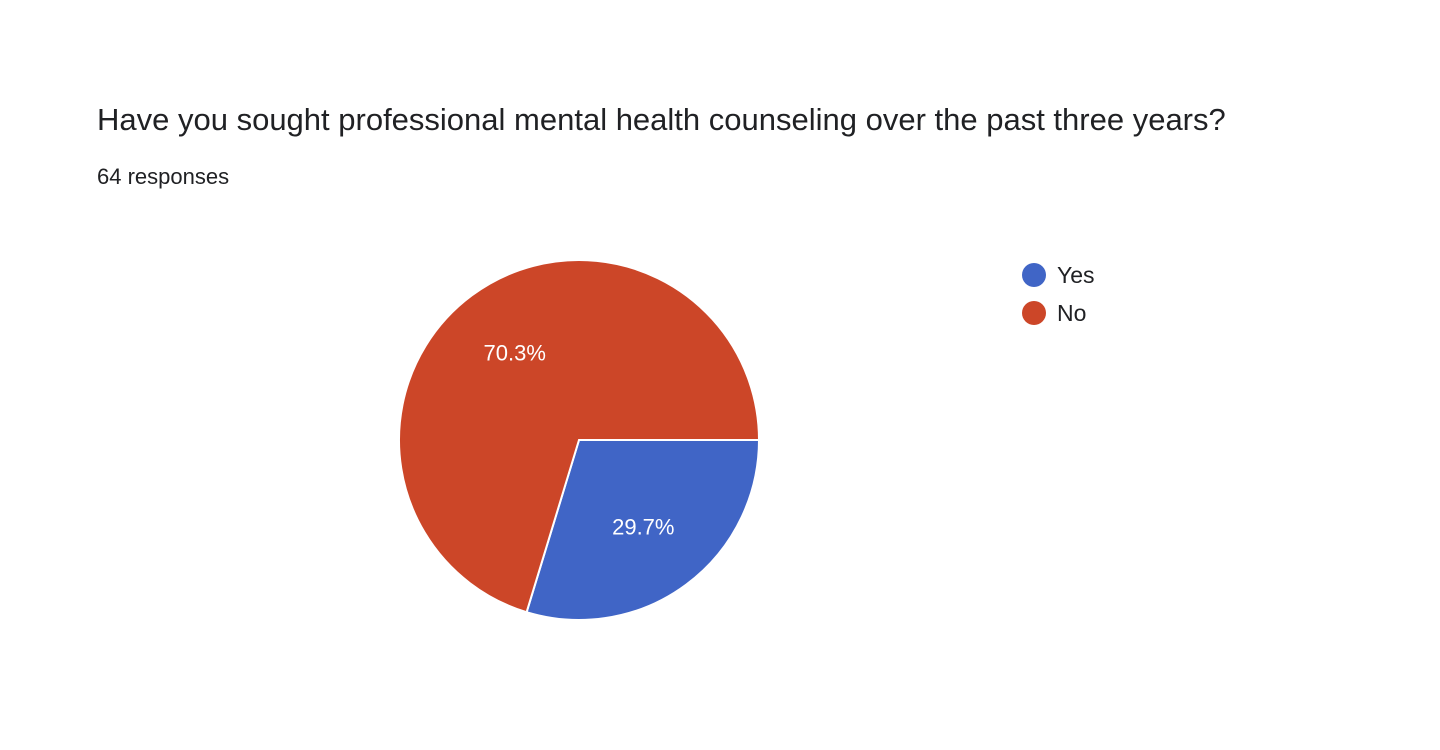 The height and width of the screenshot is (750, 1440). What do you see at coordinates (1034, 313) in the screenshot?
I see `legend-swatch-no` at bounding box center [1034, 313].